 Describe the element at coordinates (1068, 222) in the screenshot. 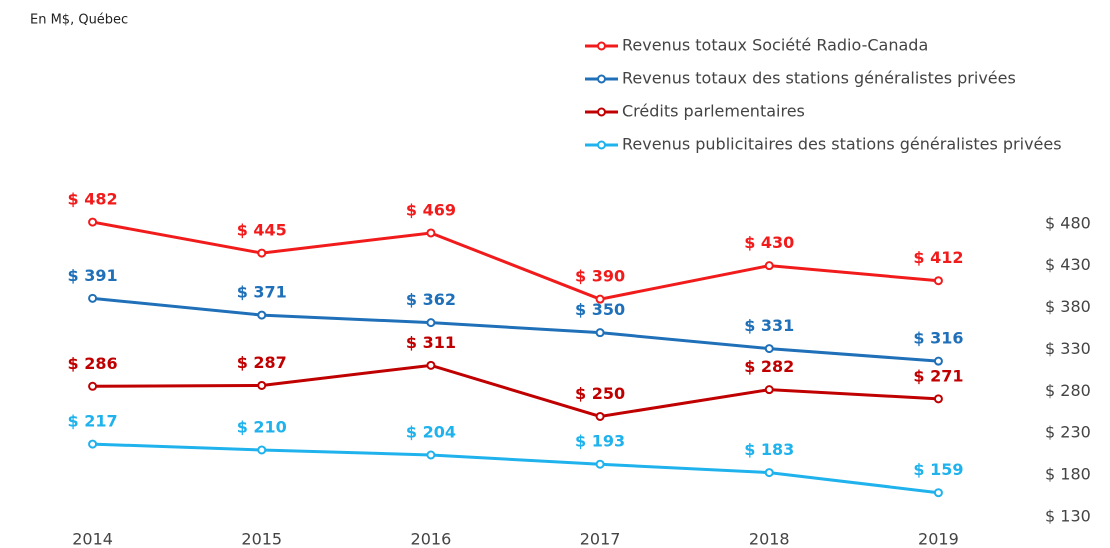

I see `y-tick-label: $ 480` at that location.